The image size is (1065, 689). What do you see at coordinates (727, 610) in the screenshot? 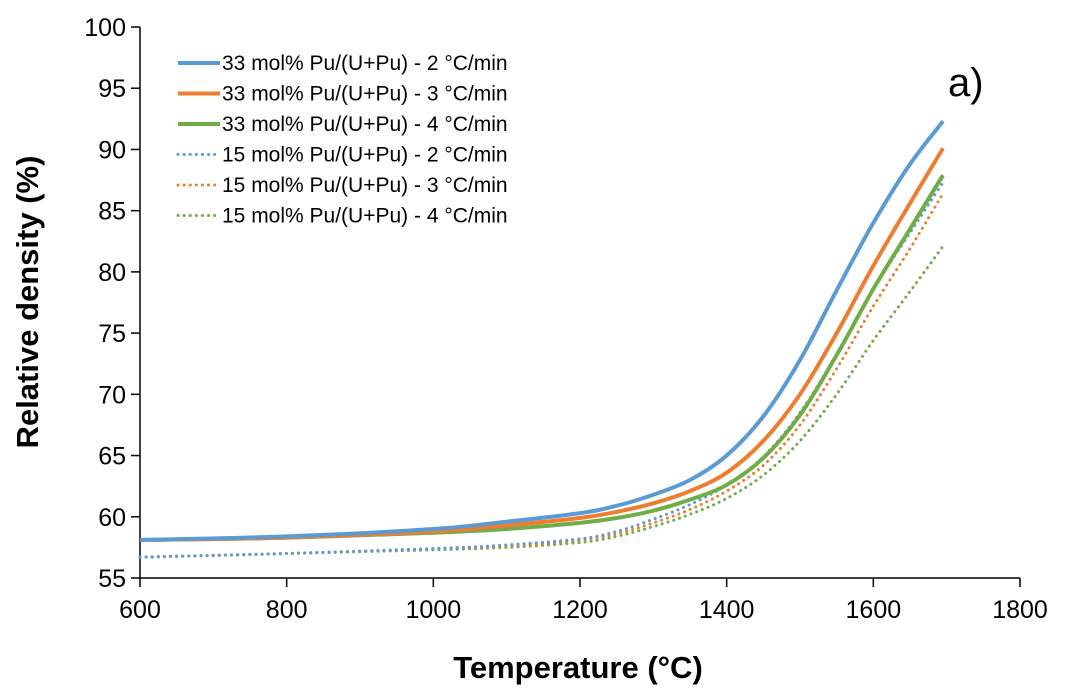
I see `x-tick-label: 1400` at bounding box center [727, 610].